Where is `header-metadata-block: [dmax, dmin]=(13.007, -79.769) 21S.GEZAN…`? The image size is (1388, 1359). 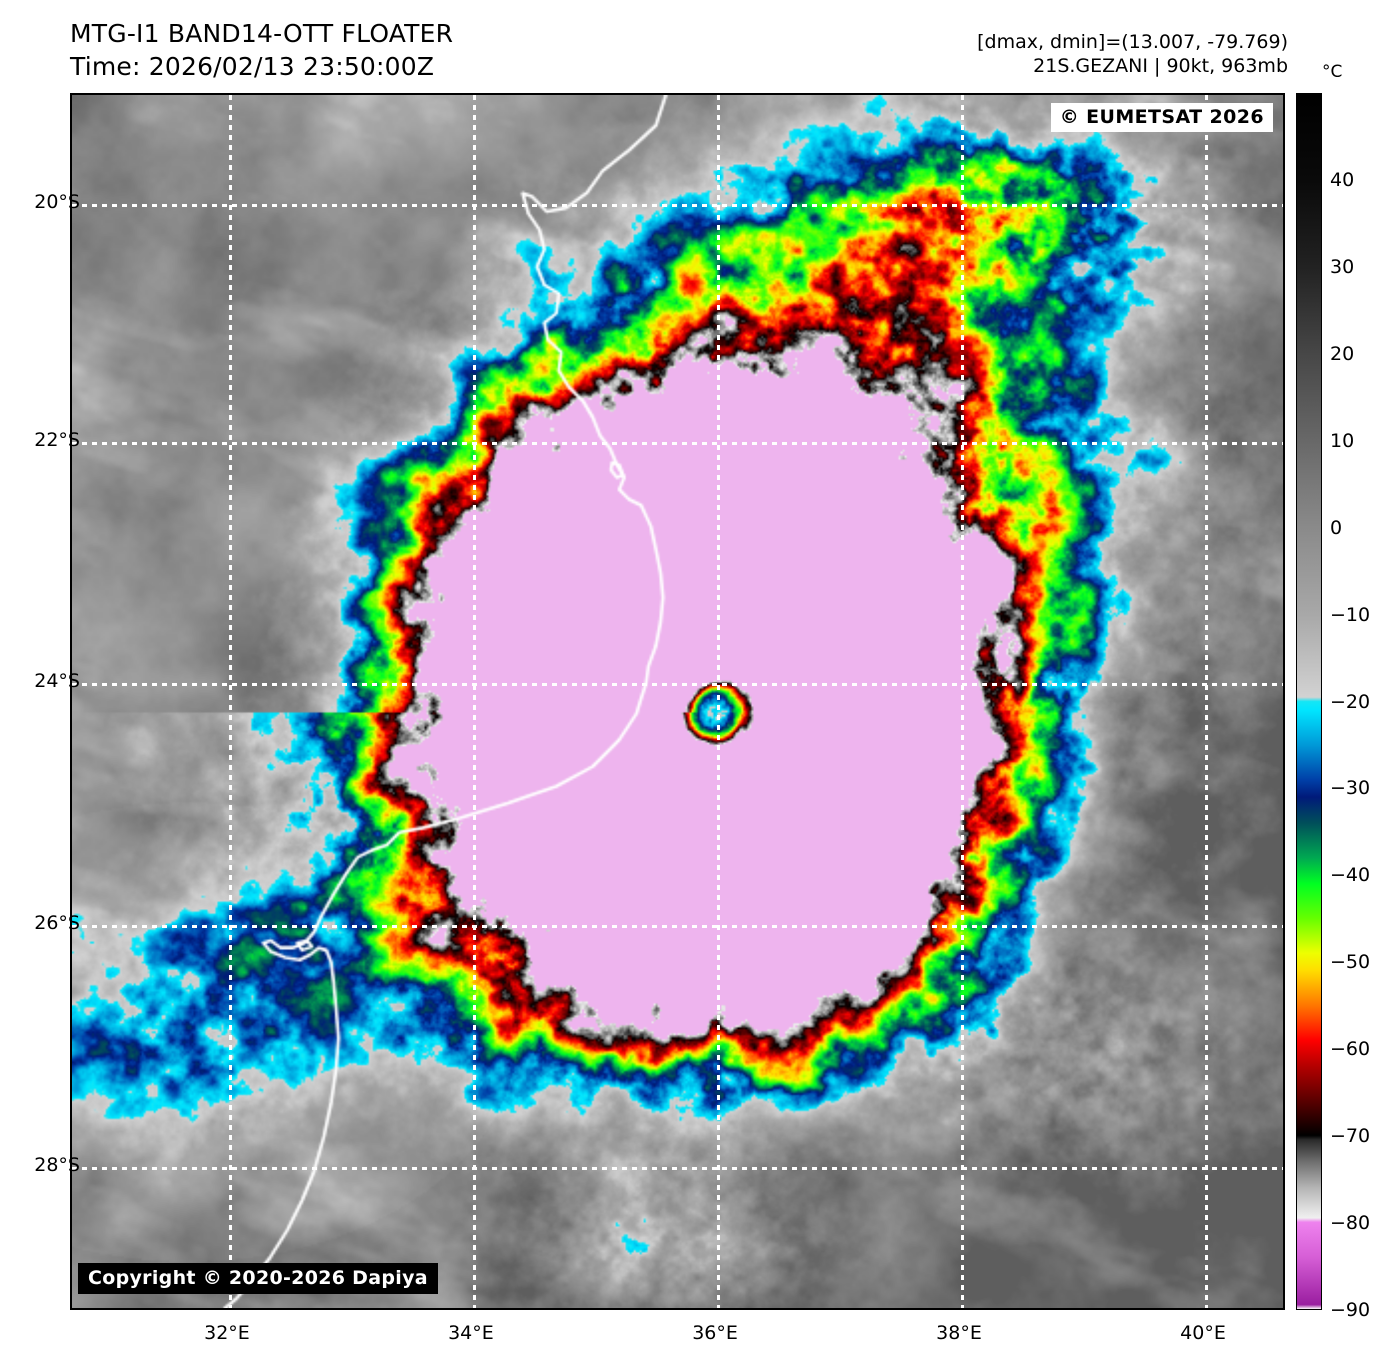
header-metadata-block: [dmax, dmin]=(13.007, -79.769) 21S.GEZAN… is located at coordinates (1132, 54).